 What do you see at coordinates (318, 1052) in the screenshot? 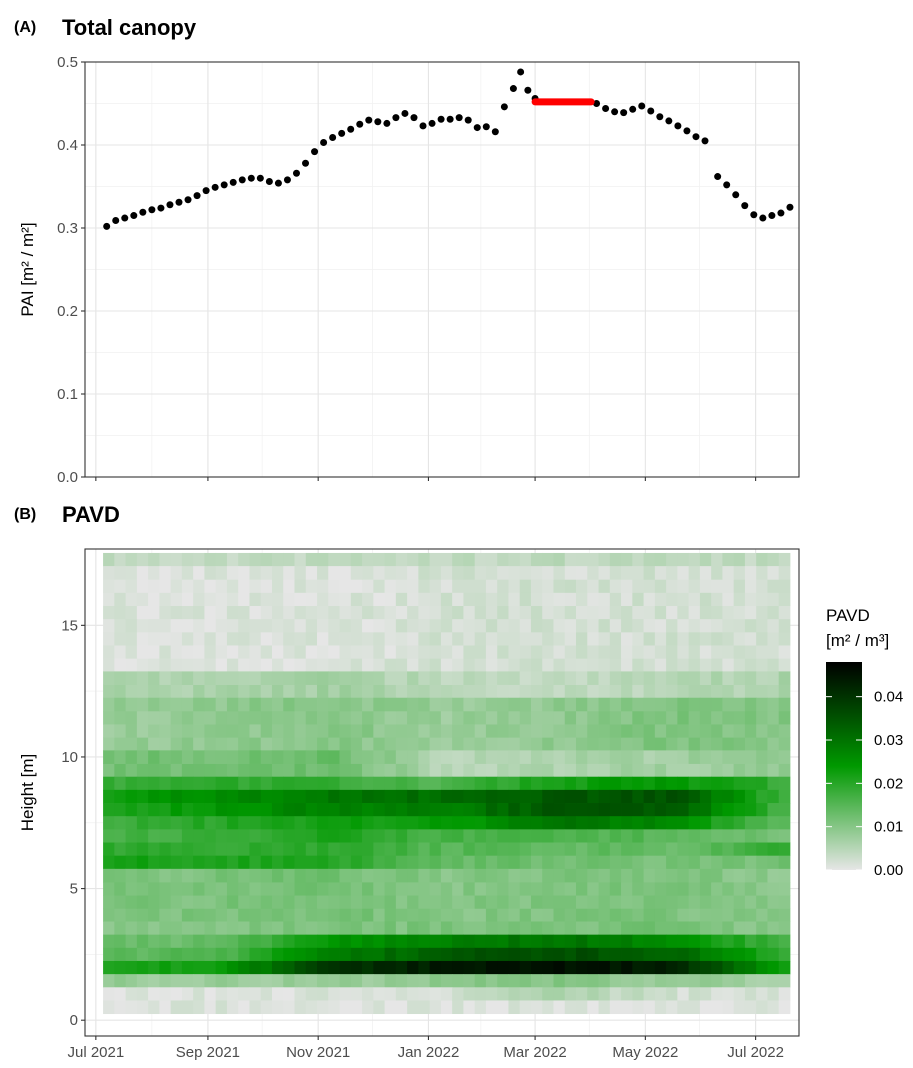
I see `panel-b-x-tick-label: Nov 2021` at bounding box center [318, 1052].